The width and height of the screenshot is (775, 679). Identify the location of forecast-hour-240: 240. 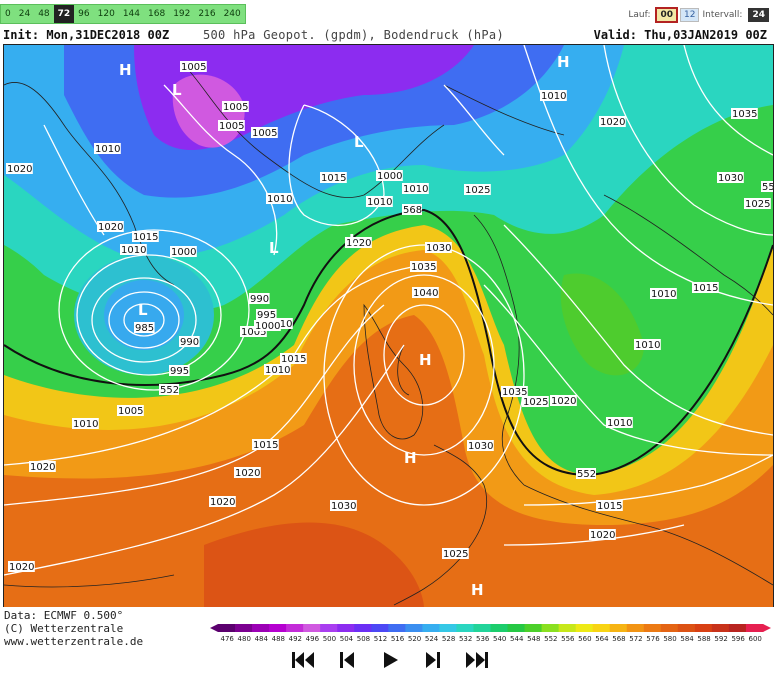
(232, 14).